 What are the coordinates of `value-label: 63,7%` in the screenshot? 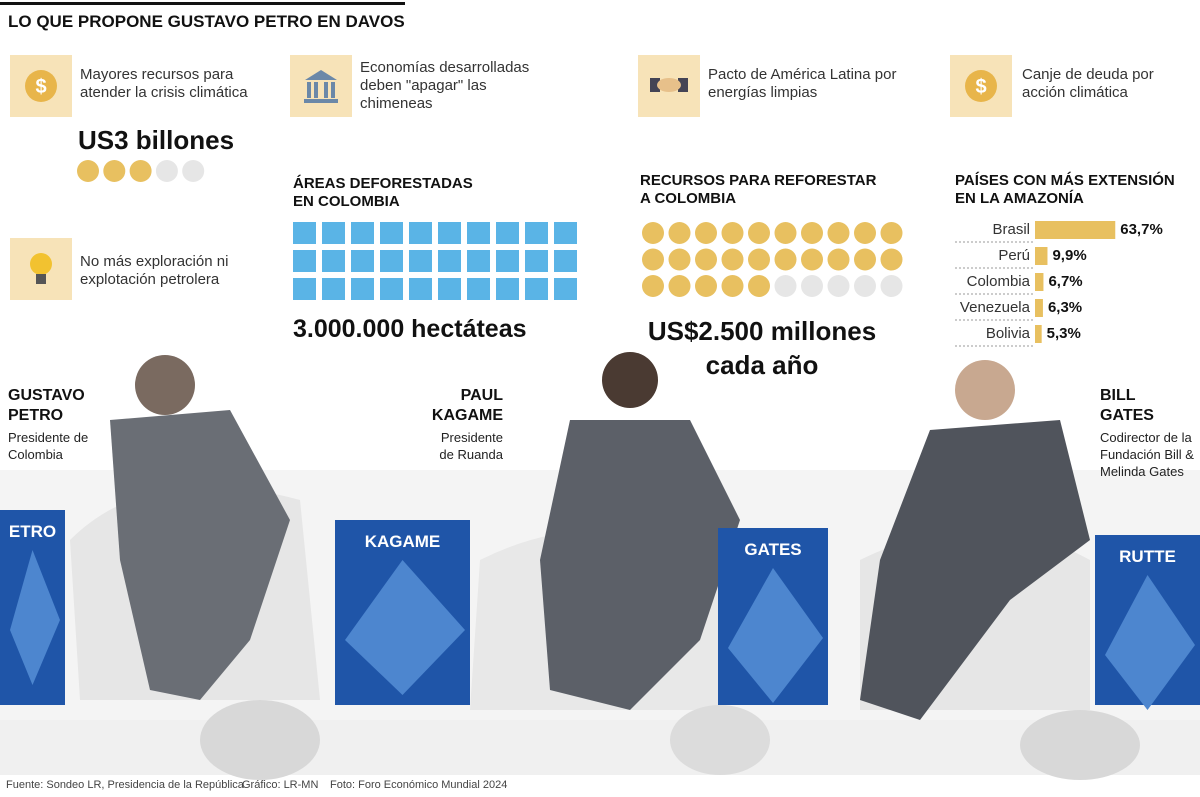 It's located at (1141, 229).